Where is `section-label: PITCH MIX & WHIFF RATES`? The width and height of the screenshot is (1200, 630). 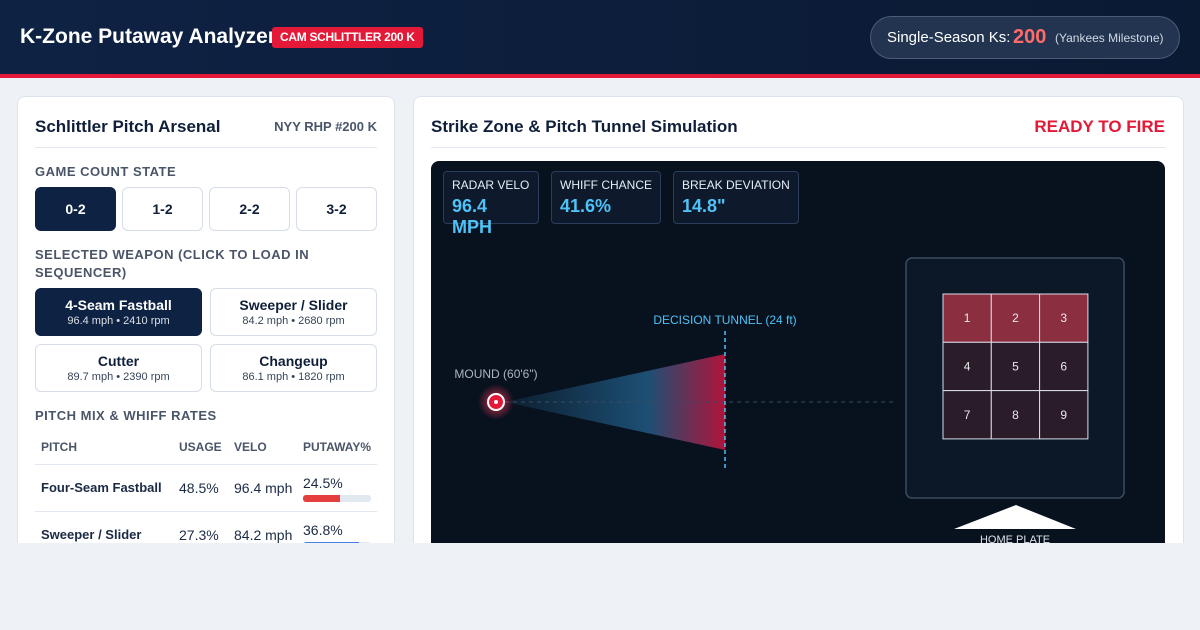
section-label: PITCH MIX & WHIFF RATES is located at coordinates (126, 415).